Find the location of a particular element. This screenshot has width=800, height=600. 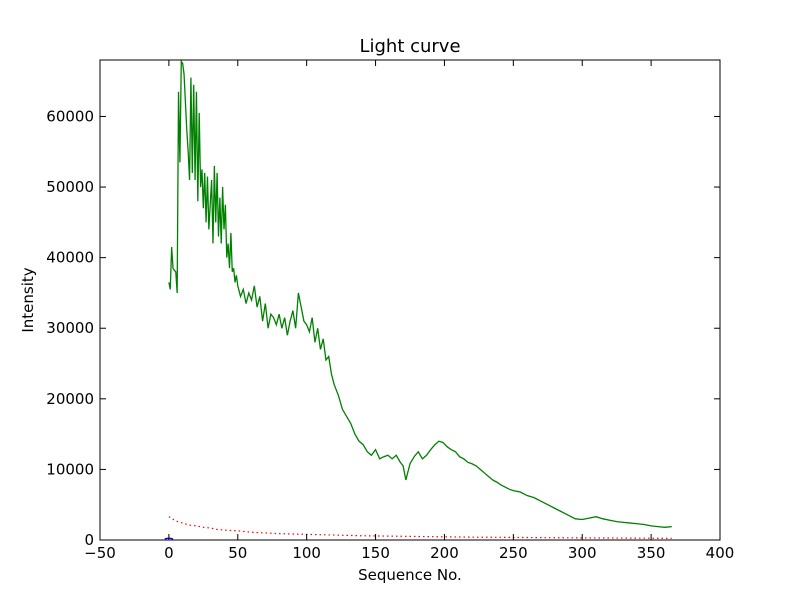

y-tick-label: 10000 is located at coordinates (70, 469).